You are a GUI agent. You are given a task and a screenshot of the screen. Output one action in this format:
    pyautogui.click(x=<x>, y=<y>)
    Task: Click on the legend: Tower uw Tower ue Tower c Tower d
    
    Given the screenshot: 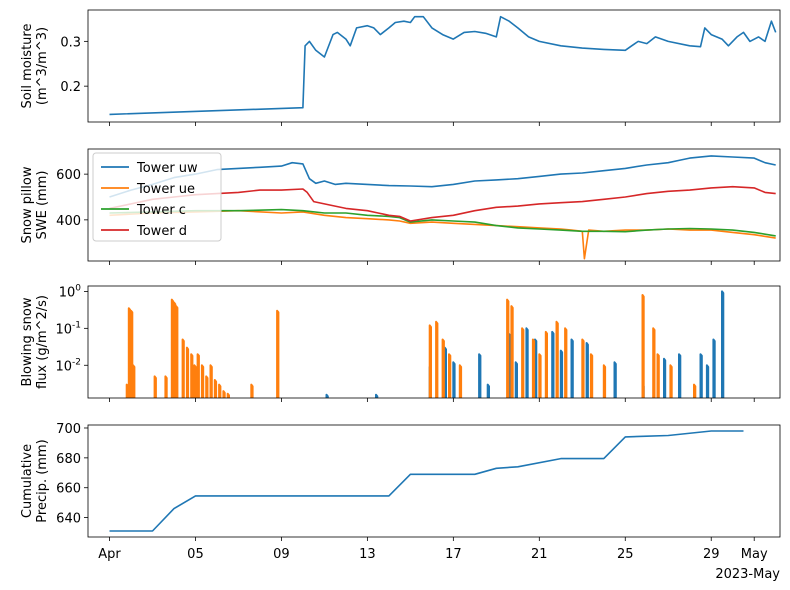 What is the action you would take?
    pyautogui.click(x=157, y=197)
    